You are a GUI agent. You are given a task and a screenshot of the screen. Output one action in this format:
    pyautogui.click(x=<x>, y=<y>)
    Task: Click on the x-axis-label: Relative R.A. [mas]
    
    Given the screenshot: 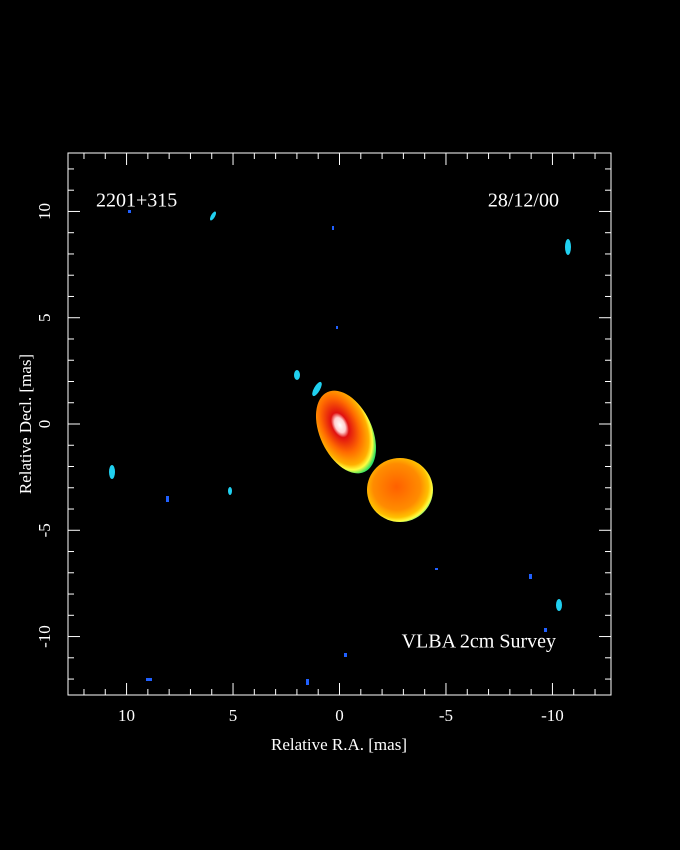 What is the action you would take?
    pyautogui.click(x=339, y=744)
    